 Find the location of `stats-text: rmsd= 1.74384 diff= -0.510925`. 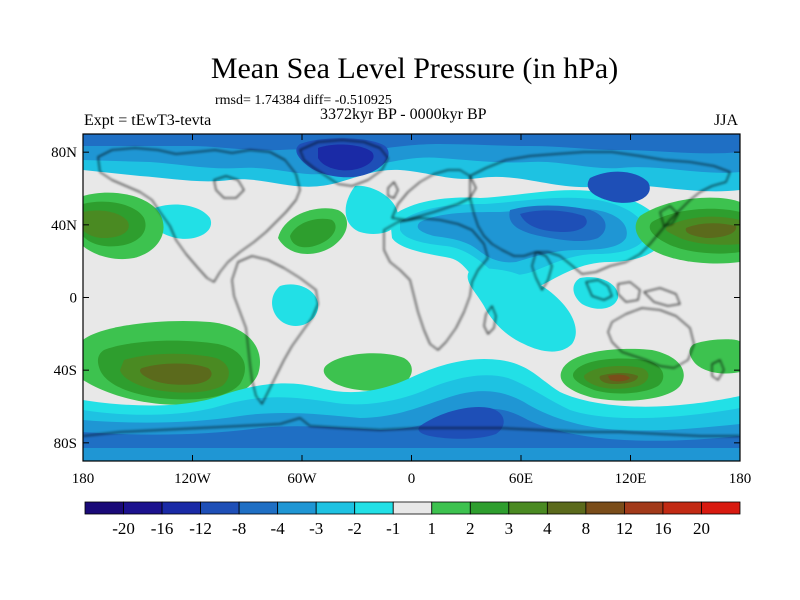

stats-text: rmsd= 1.74384 diff= -0.510925 is located at coordinates (303, 100).